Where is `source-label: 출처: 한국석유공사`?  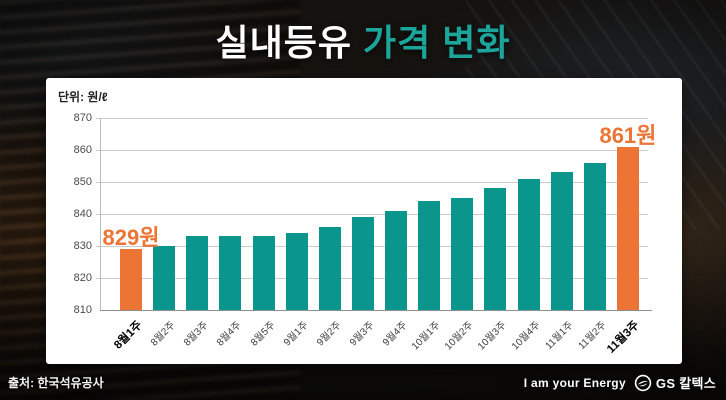 source-label: 출처: 한국석유공사 is located at coordinates (56, 383).